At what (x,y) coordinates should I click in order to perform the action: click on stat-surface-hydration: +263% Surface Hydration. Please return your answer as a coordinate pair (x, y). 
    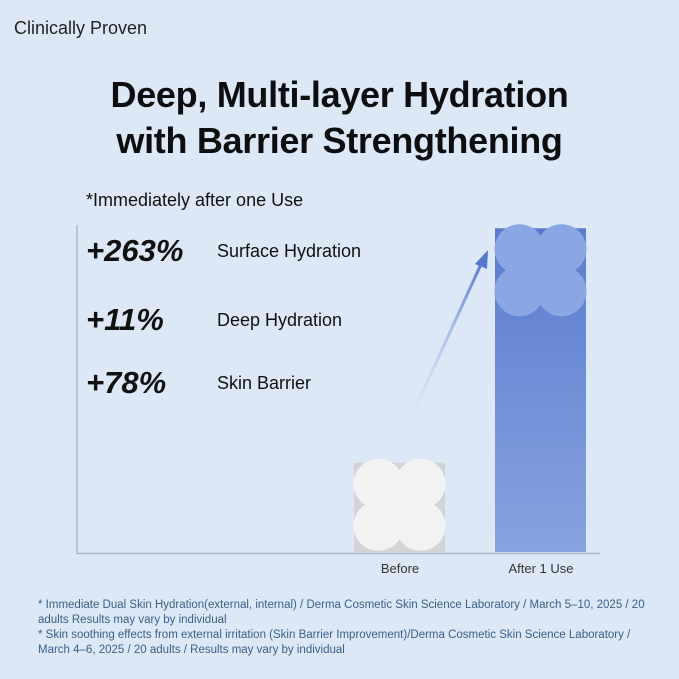
    Looking at the image, I should click on (223, 251).